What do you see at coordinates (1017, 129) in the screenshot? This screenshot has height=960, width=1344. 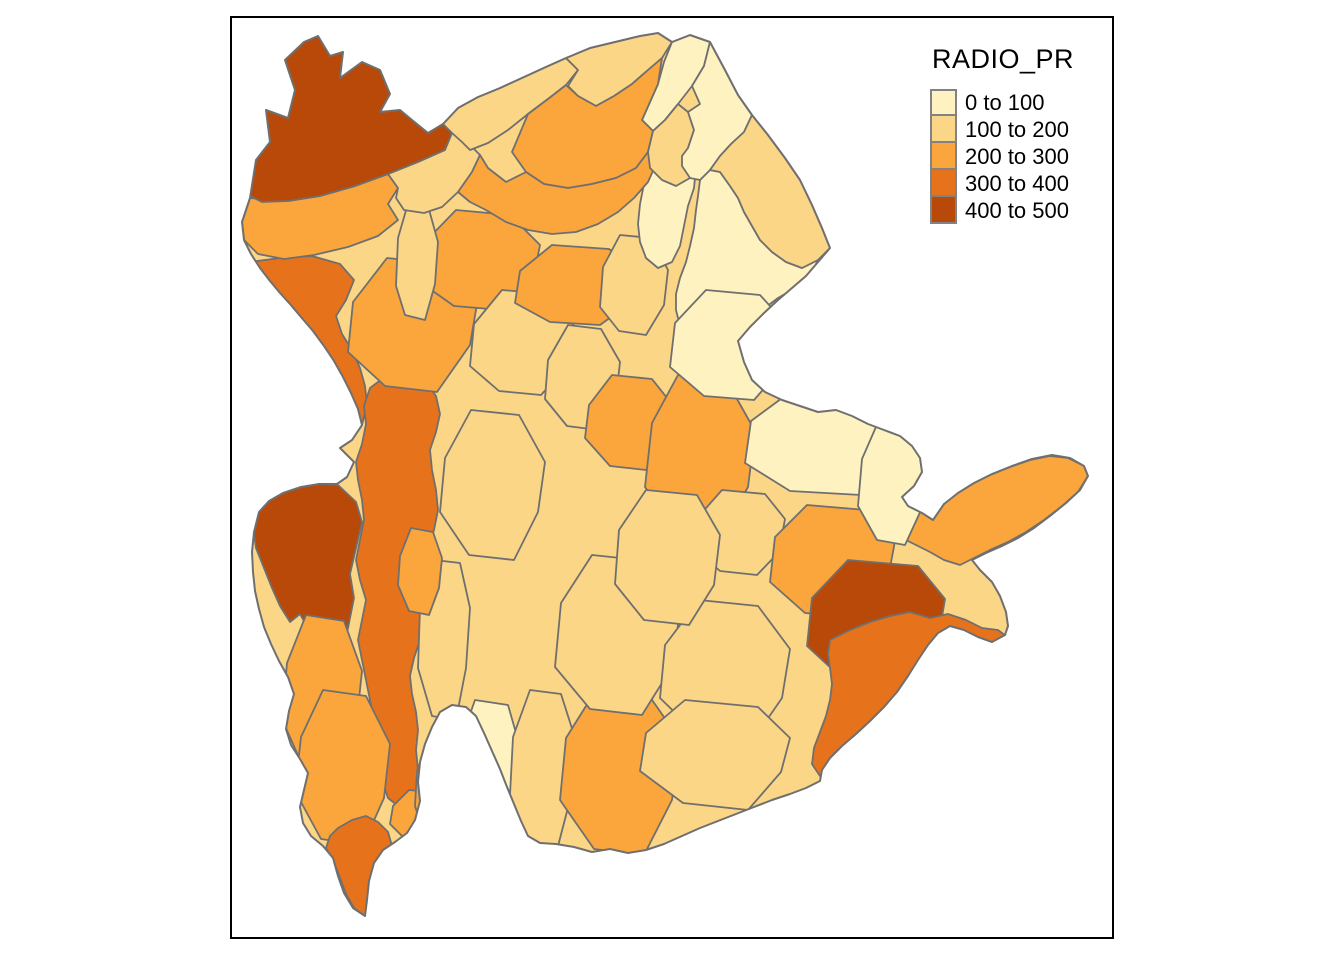 I see `legend-label: 100 to 200` at bounding box center [1017, 129].